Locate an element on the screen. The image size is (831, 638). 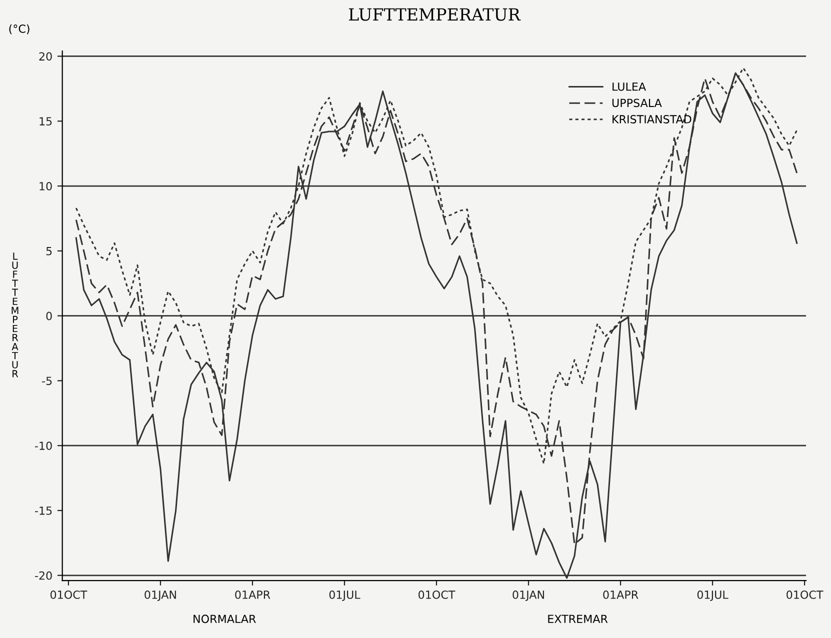
text: EXTREMAR is located at coordinates (578, 618).